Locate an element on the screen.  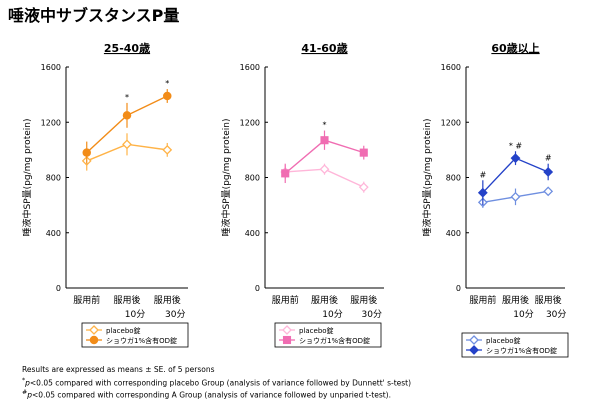
page-title: 唾液中サブスタンスP量 is located at coordinates (94, 15).